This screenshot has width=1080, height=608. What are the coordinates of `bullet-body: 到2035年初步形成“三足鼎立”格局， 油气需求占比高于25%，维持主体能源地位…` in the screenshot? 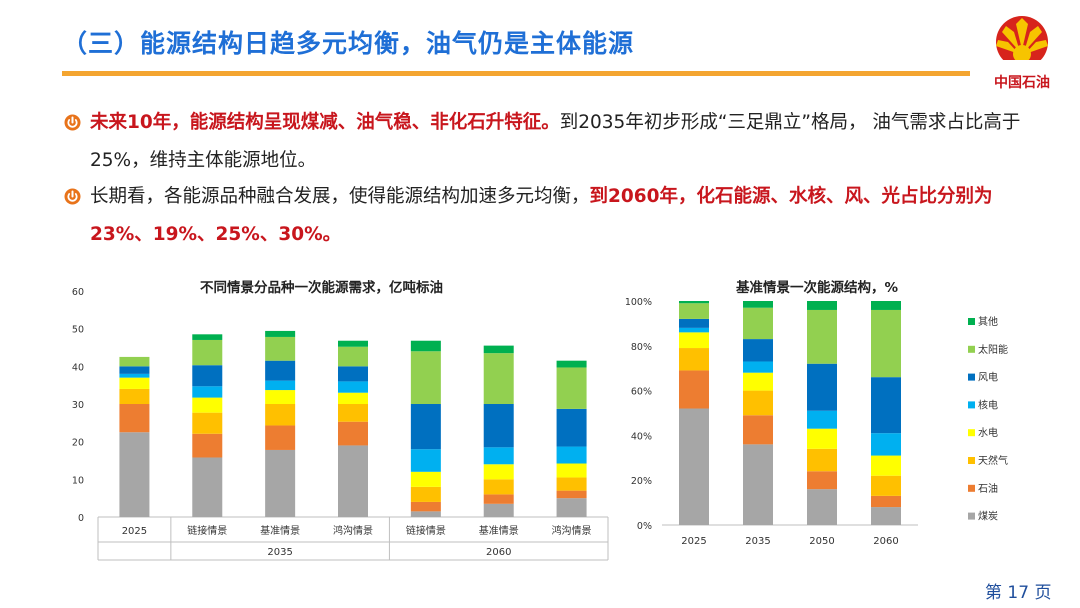 It's located at (555, 141).